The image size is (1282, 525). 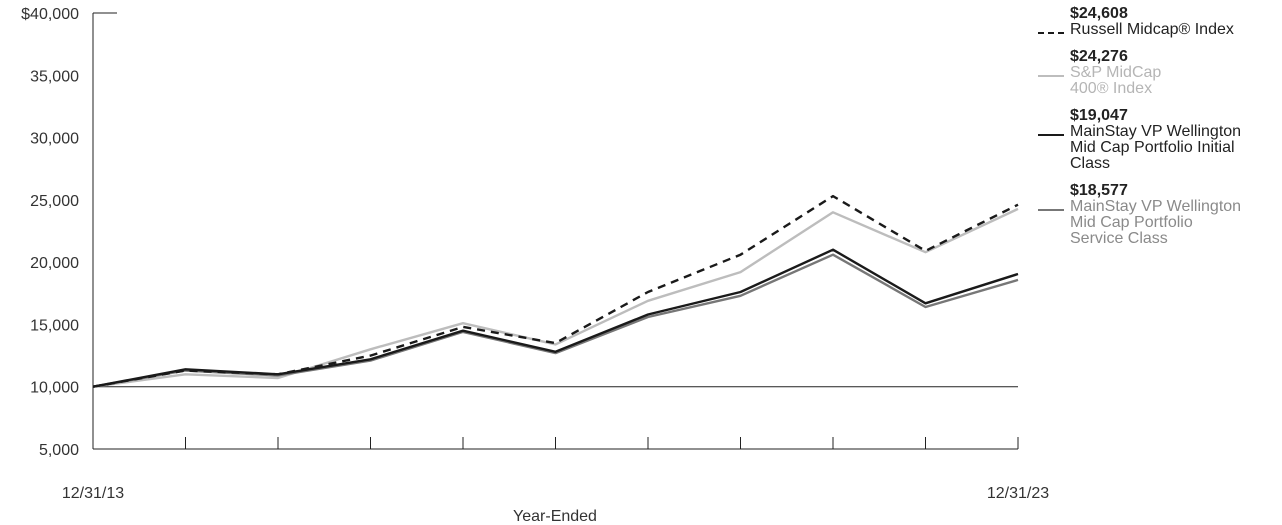 I want to click on y-tick-label: 20,000, so click(x=54, y=263).